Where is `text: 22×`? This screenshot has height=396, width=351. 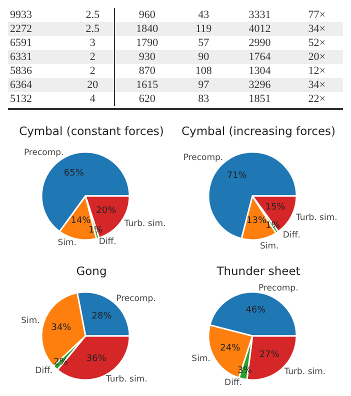 text: 22× is located at coordinates (317, 99).